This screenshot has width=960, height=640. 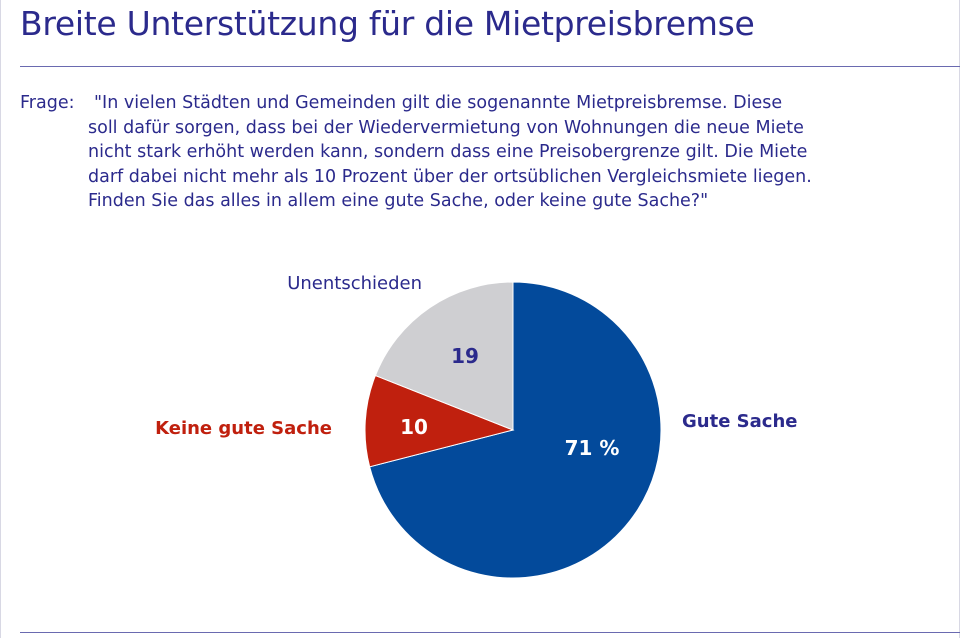 I want to click on pie-slice-keine-gute-sache, so click(x=439, y=421).